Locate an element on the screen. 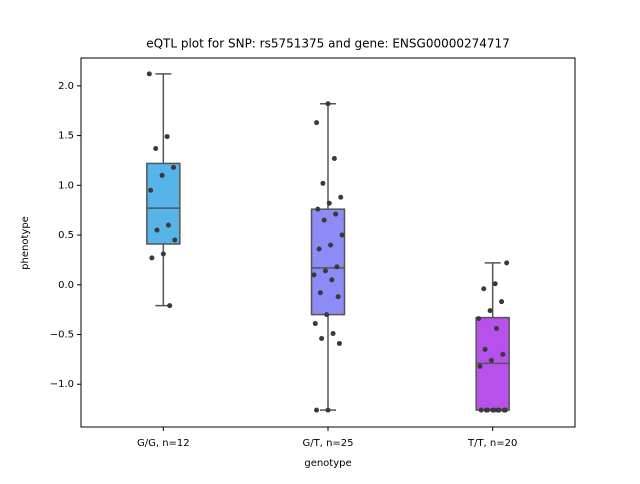  y-tick-label: −0.5 is located at coordinates (62, 335).